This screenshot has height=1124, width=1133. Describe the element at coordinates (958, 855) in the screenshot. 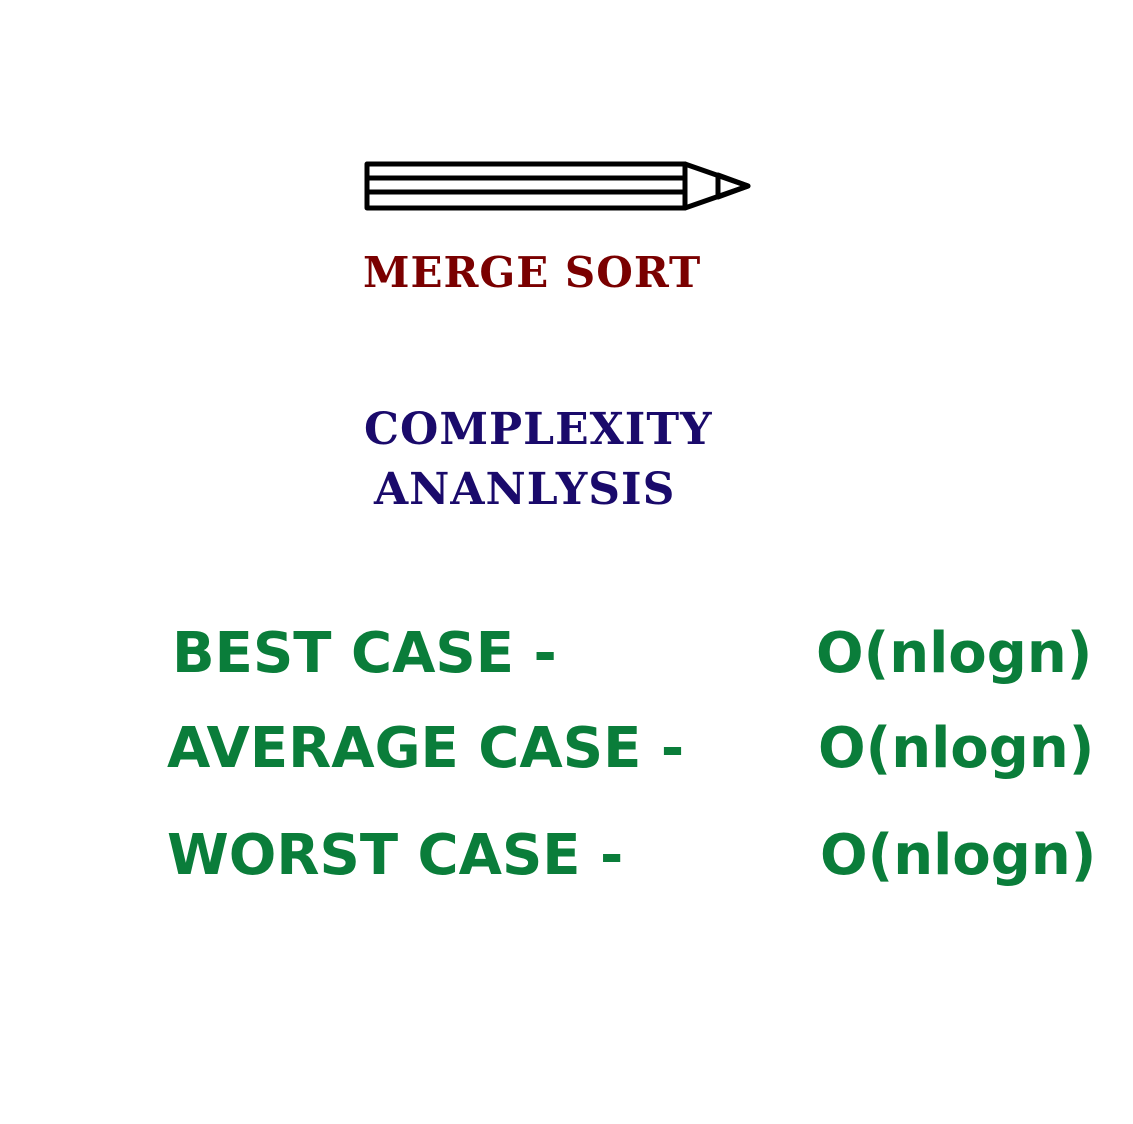

I see `worst-case-value: O(nlogn)` at that location.